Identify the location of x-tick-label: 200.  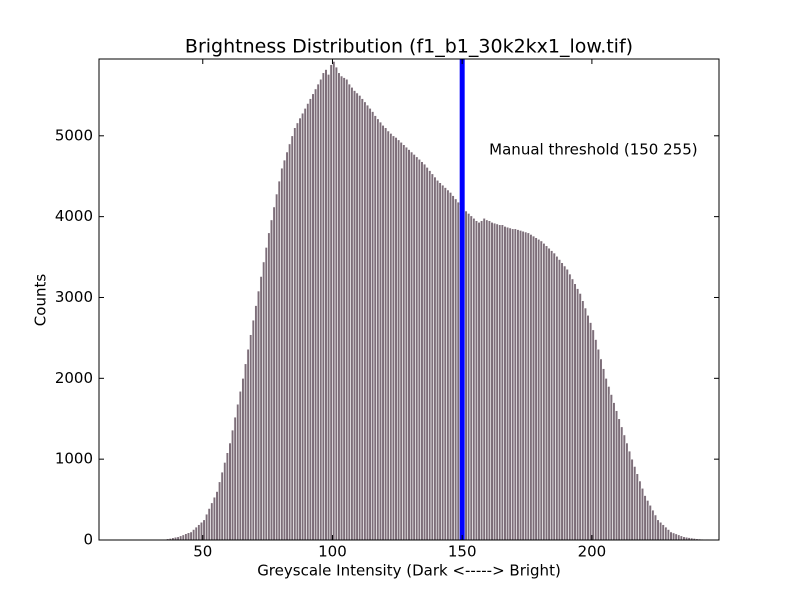
(592, 552).